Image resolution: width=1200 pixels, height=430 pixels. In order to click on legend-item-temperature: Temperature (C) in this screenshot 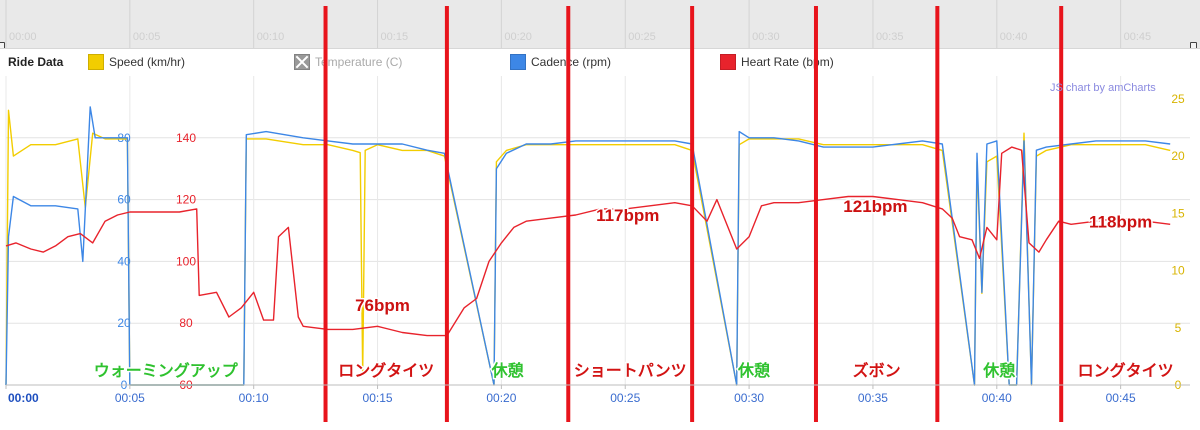, I will do `click(348, 62)`.